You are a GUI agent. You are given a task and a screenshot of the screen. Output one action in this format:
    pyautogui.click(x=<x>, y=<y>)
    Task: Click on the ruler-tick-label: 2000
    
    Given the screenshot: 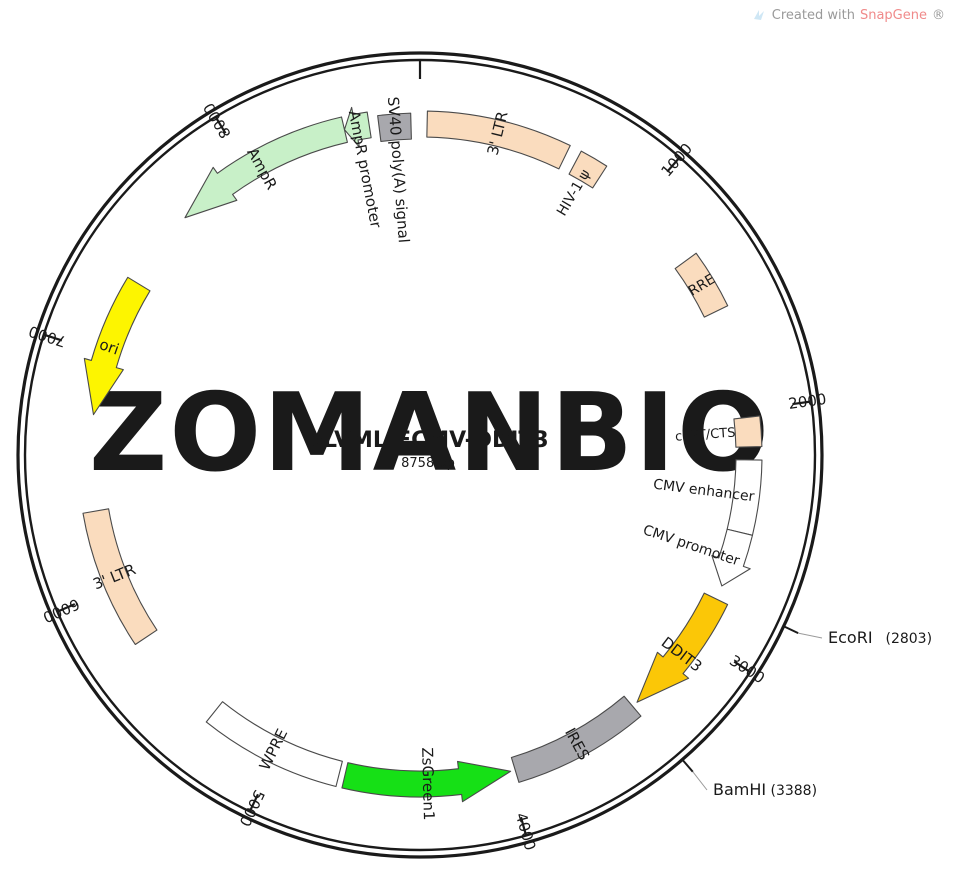 What is the action you would take?
    pyautogui.click(x=807, y=401)
    